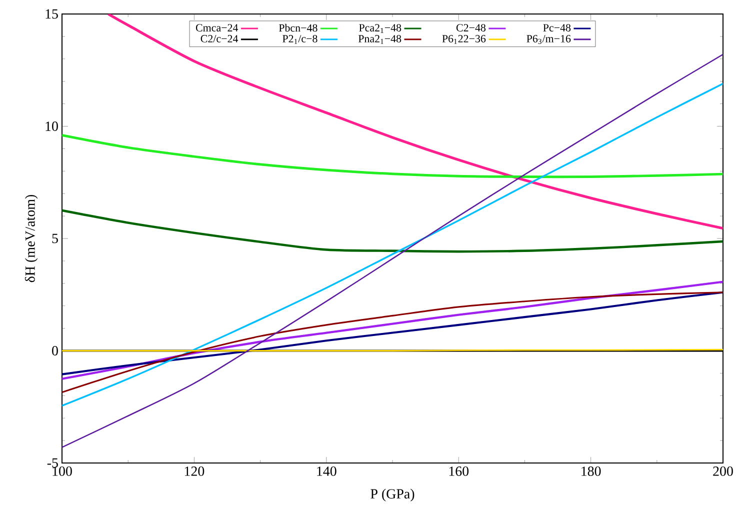 The height and width of the screenshot is (525, 750). I want to click on y-tick-label: 10, so click(52, 126).